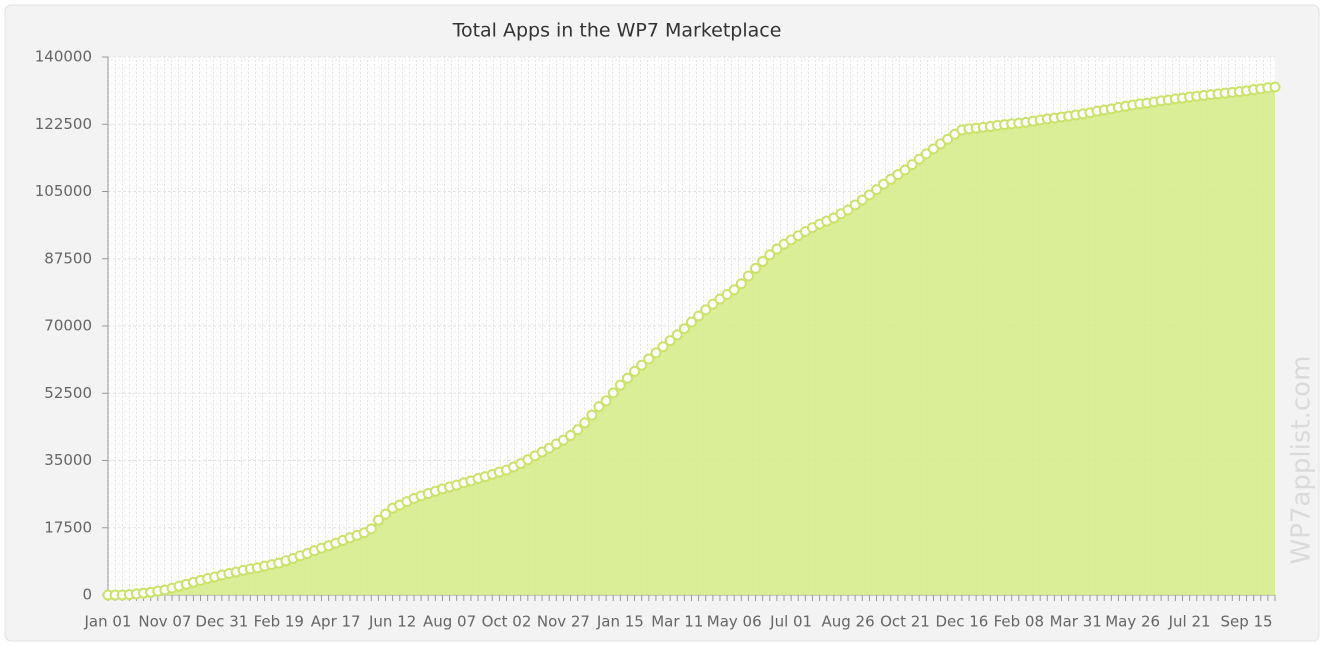 The image size is (1325, 646). Describe the element at coordinates (1019, 622) in the screenshot. I see `x-tick-label: Feb 08` at that location.